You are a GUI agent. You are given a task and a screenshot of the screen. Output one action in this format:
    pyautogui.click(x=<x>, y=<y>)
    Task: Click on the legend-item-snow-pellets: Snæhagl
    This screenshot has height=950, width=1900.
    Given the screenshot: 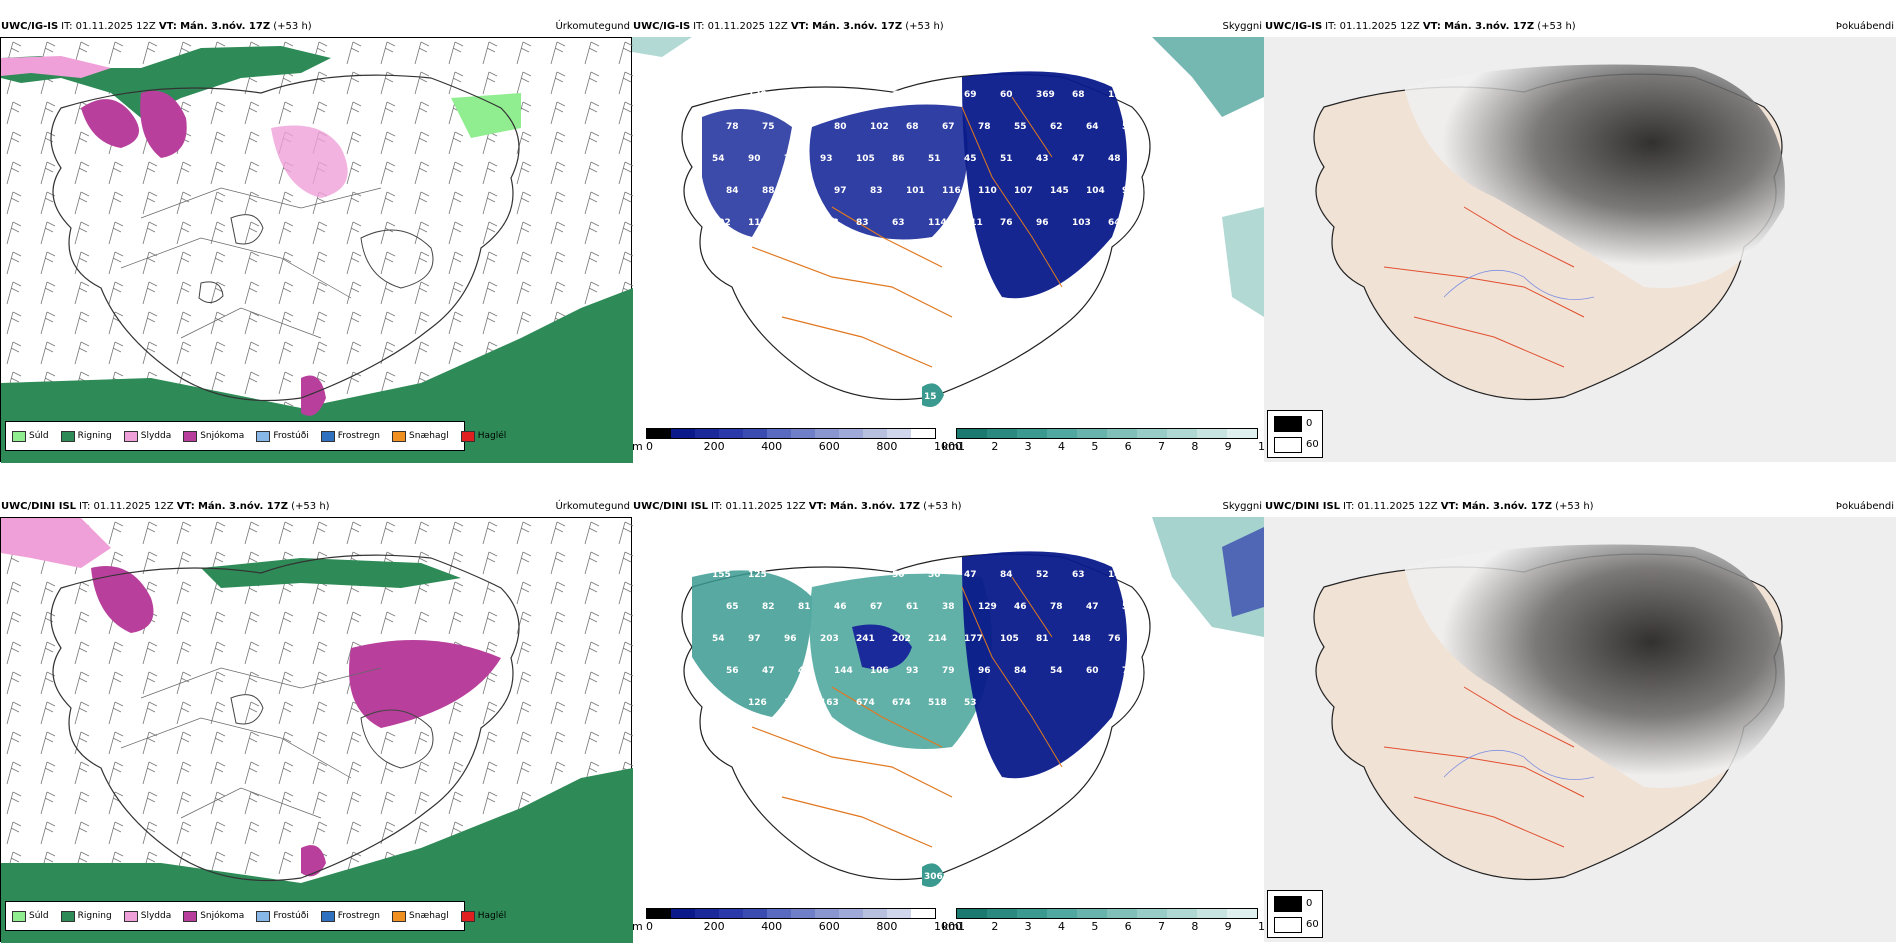 What is the action you would take?
    pyautogui.click(x=420, y=436)
    